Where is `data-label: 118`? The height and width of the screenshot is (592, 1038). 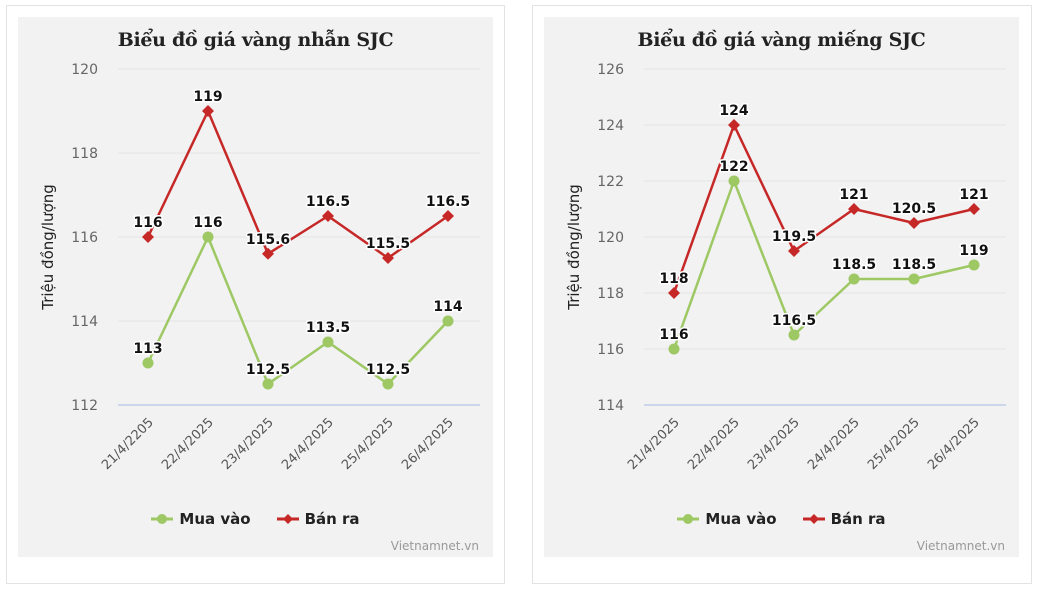
data-label: 118 is located at coordinates (673, 279).